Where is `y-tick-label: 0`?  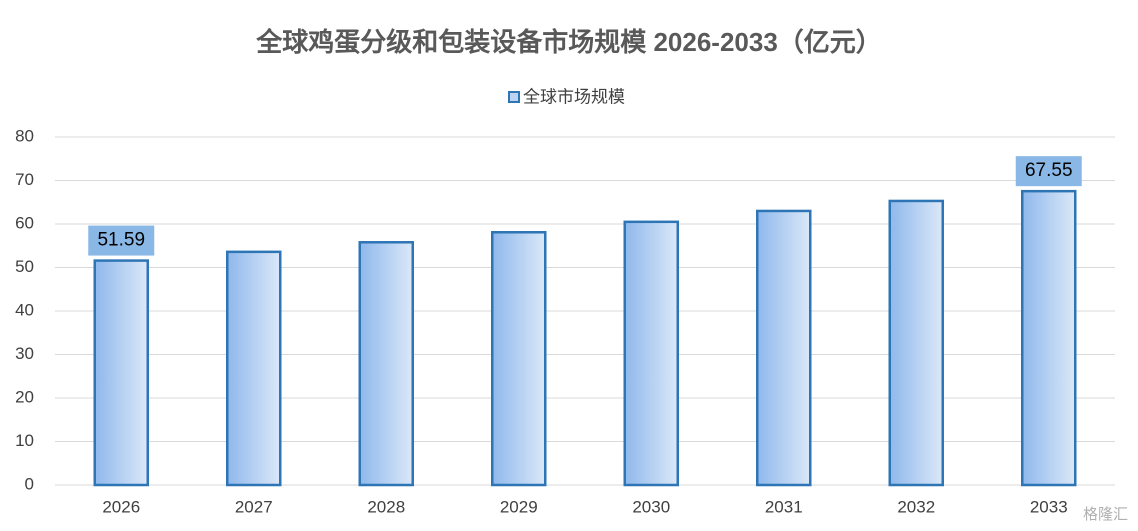 y-tick-label: 0 is located at coordinates (29, 483).